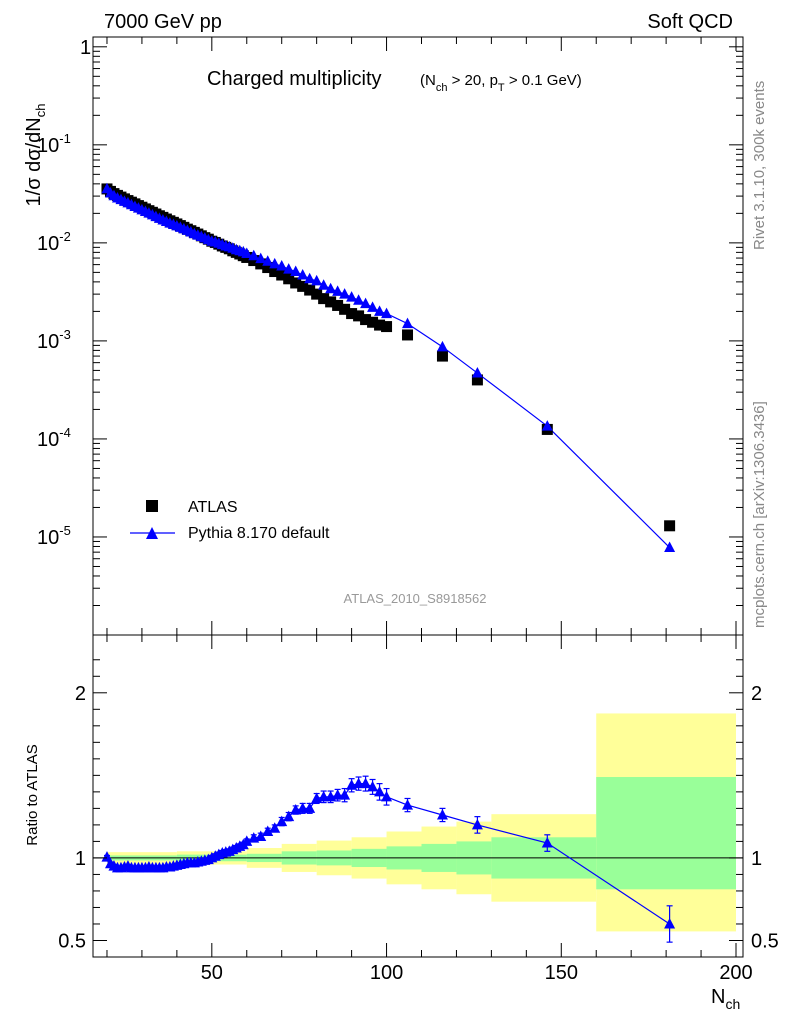 Image resolution: width=786 pixels, height=1024 pixels. I want to click on chart-title-cut: (Nch > 20, pT > 0.1 GeV), so click(501, 83).